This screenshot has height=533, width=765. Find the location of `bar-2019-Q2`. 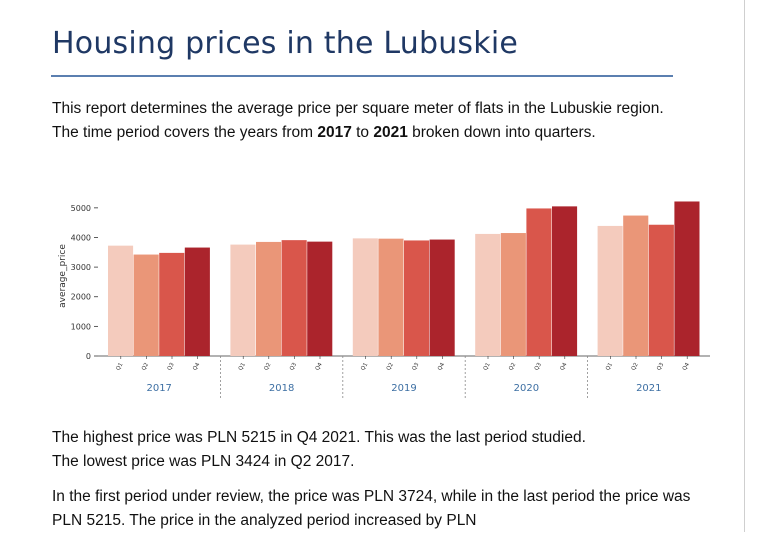

bar-2019-Q2 is located at coordinates (391, 297).